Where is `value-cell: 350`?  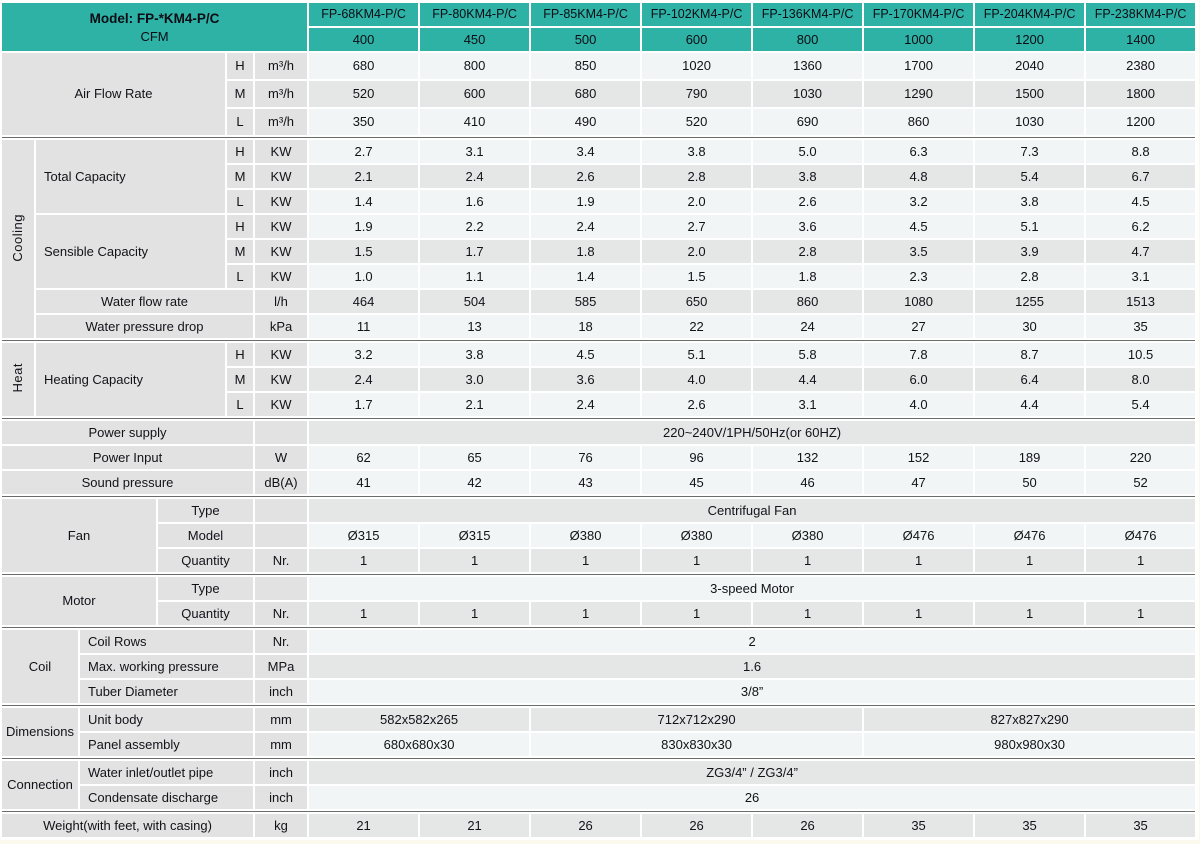
value-cell: 350 is located at coordinates (364, 122).